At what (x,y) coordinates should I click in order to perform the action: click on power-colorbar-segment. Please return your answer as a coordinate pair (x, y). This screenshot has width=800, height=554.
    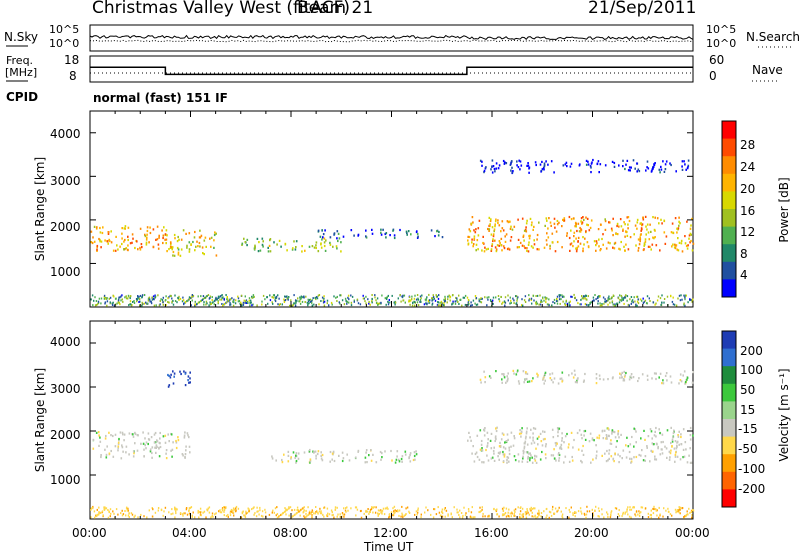
    Looking at the image, I should click on (729, 270).